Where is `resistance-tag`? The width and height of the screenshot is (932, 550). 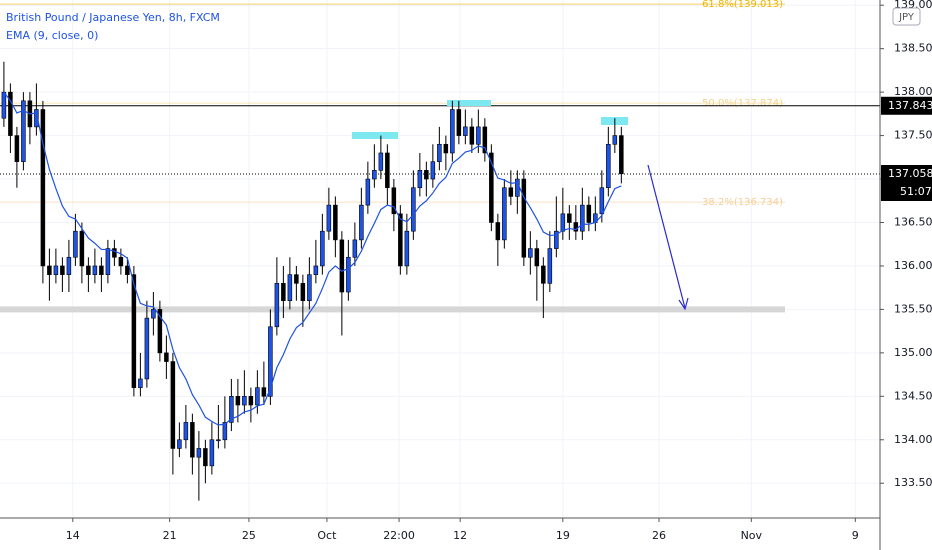
resistance-tag is located at coordinates (906, 105).